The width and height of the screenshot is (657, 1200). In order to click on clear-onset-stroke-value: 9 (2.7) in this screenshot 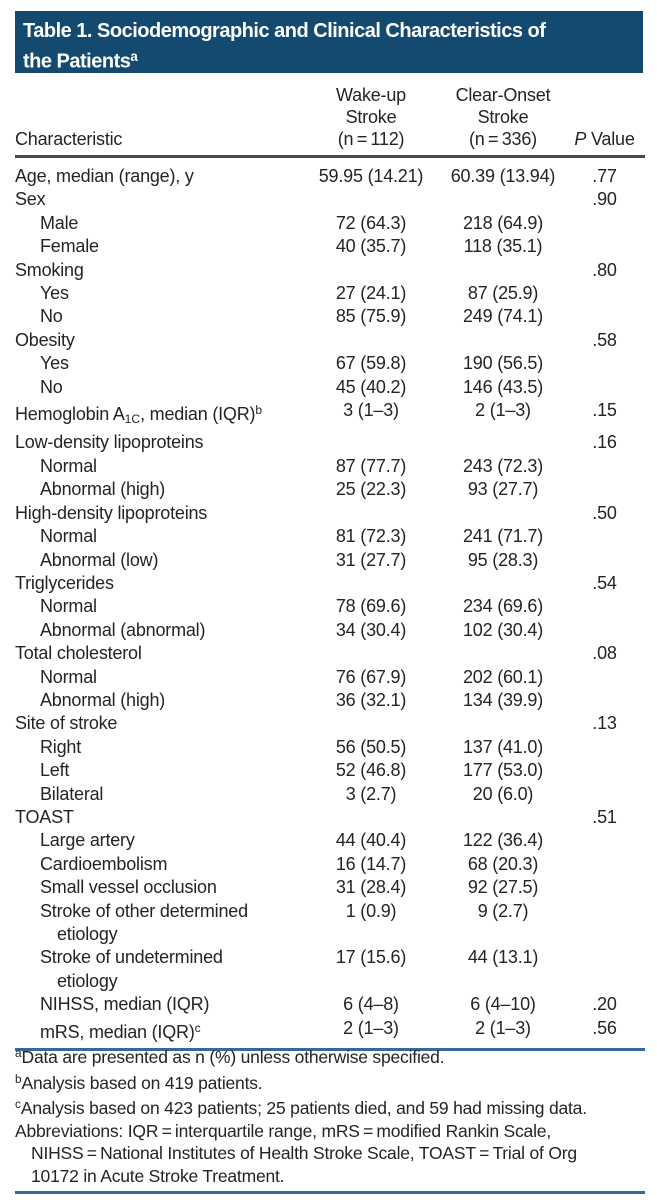, I will do `click(503, 910)`.